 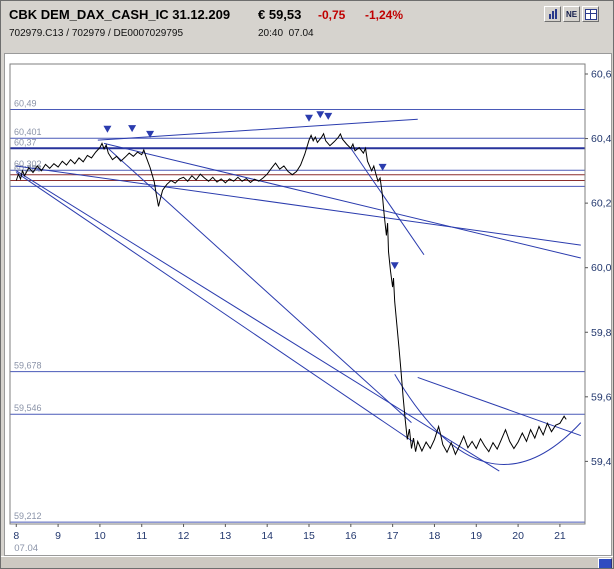 I want to click on chart-type-button, so click(x=552, y=14).